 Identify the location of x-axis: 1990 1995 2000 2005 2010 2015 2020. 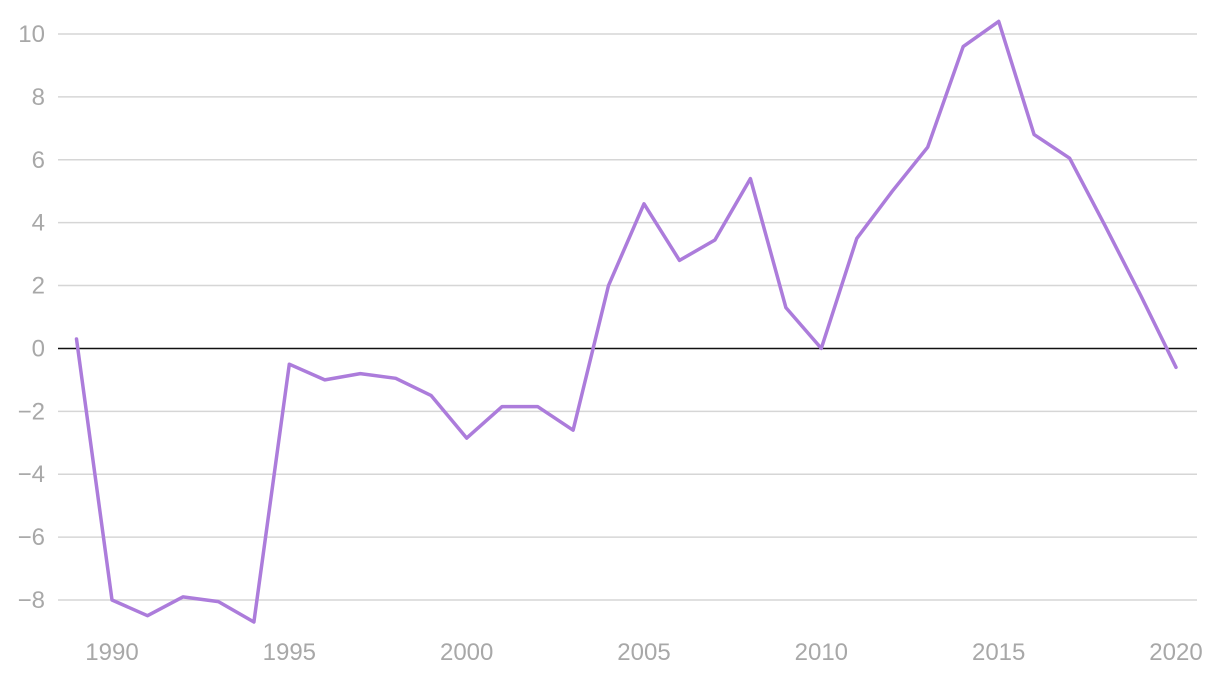
(643, 652).